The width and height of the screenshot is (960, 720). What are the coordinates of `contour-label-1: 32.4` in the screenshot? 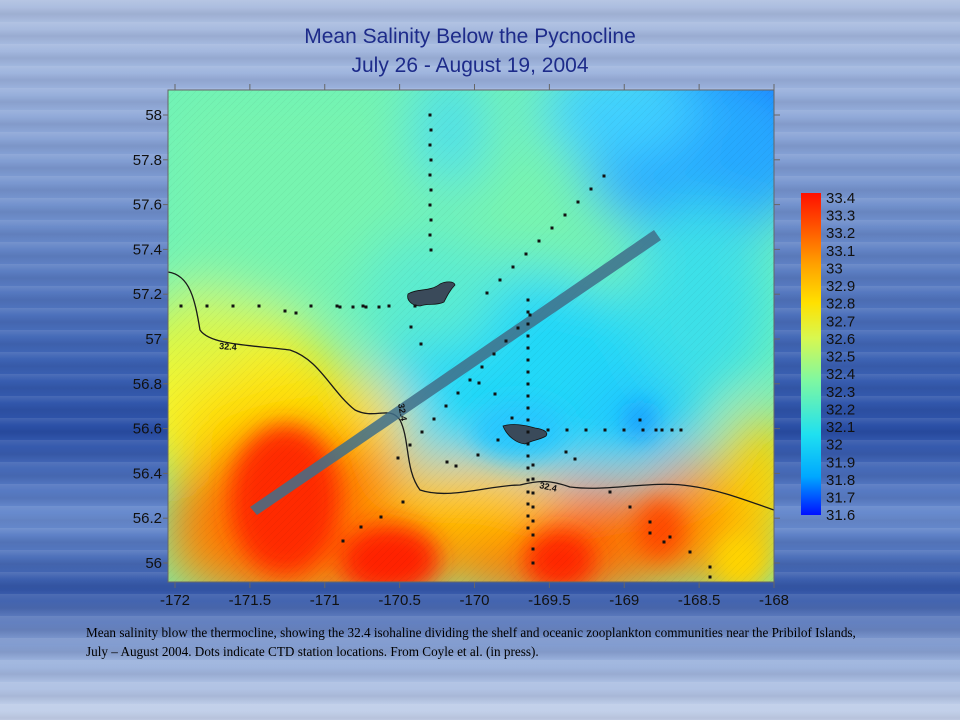 It's located at (228, 346).